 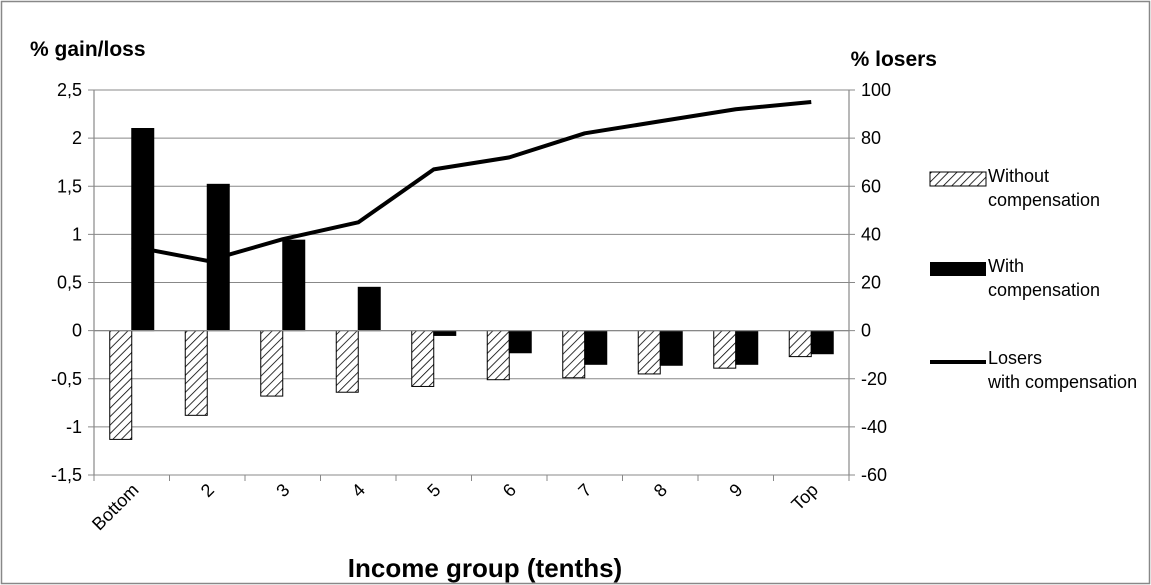 I want to click on x-axis-title: Income group (tenths), so click(x=485, y=568).